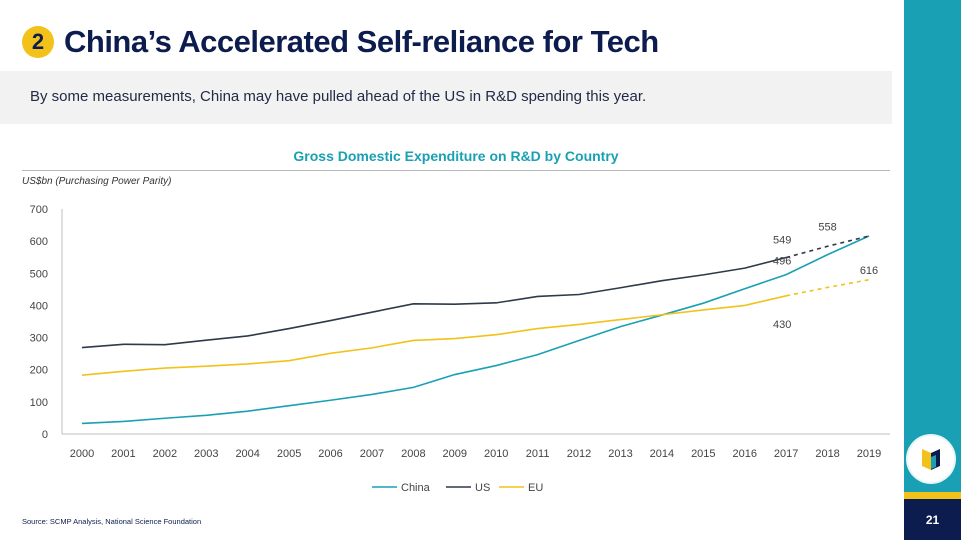  I want to click on x-tick-label: 2001, so click(123, 454).